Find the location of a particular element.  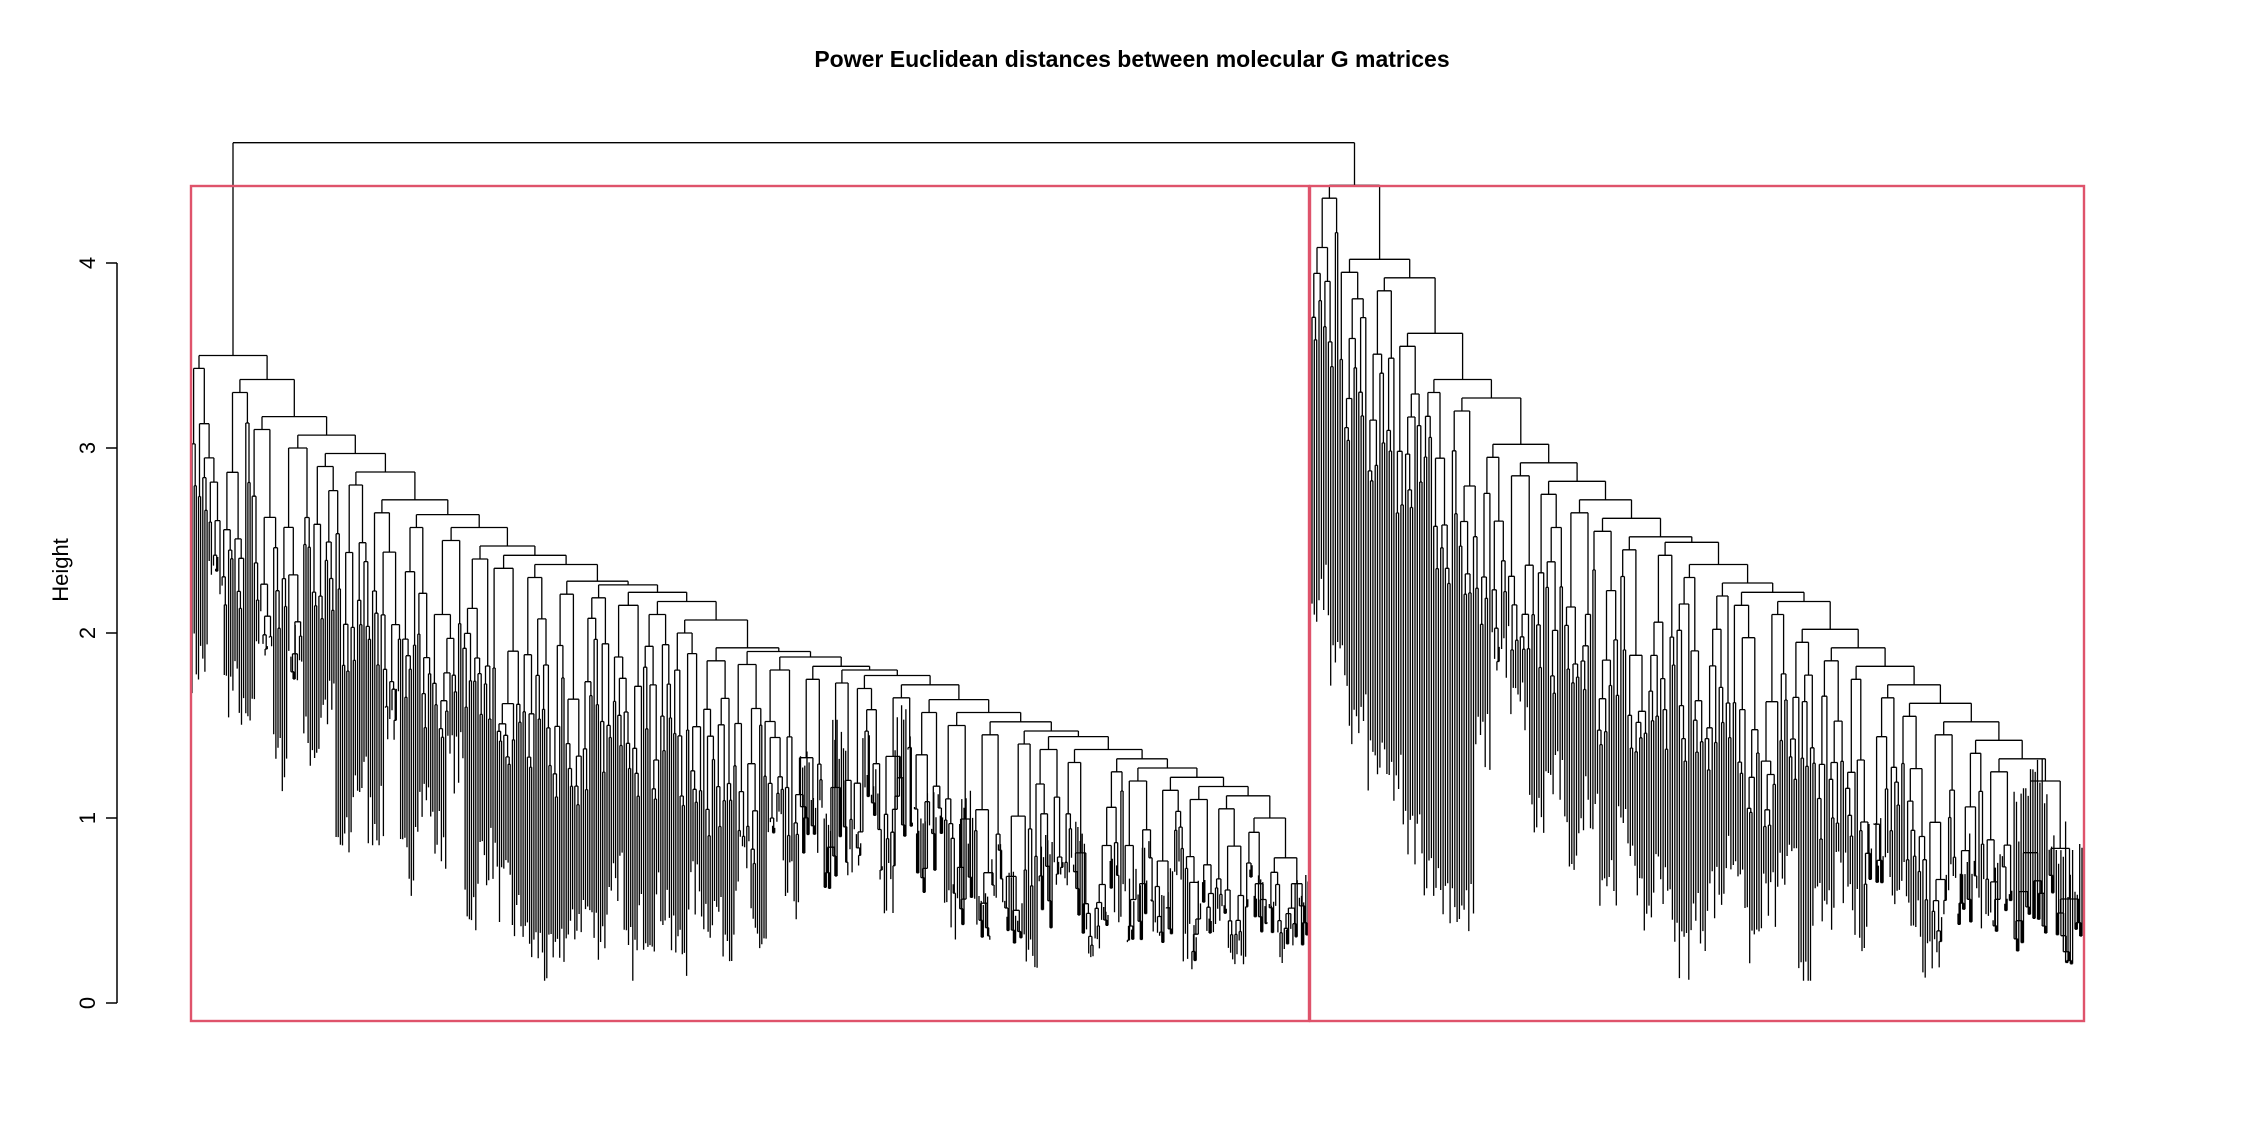

y-tick-label: 2 is located at coordinates (87, 633).